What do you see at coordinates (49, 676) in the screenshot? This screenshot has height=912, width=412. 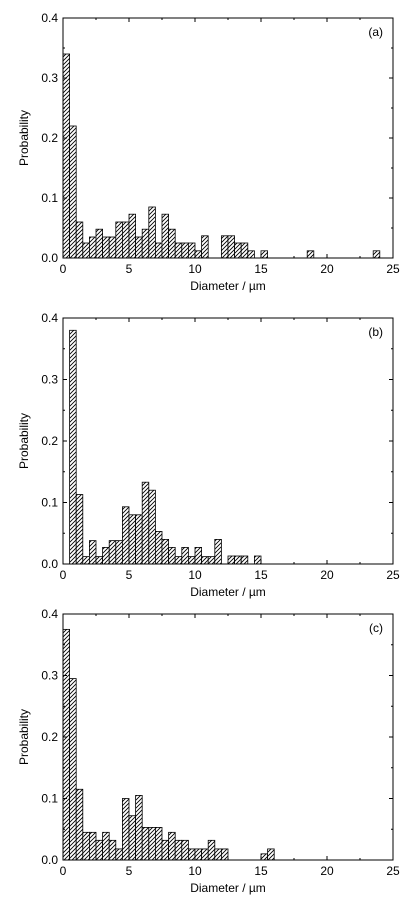 I see `y-tick-label: 0.3` at bounding box center [49, 676].